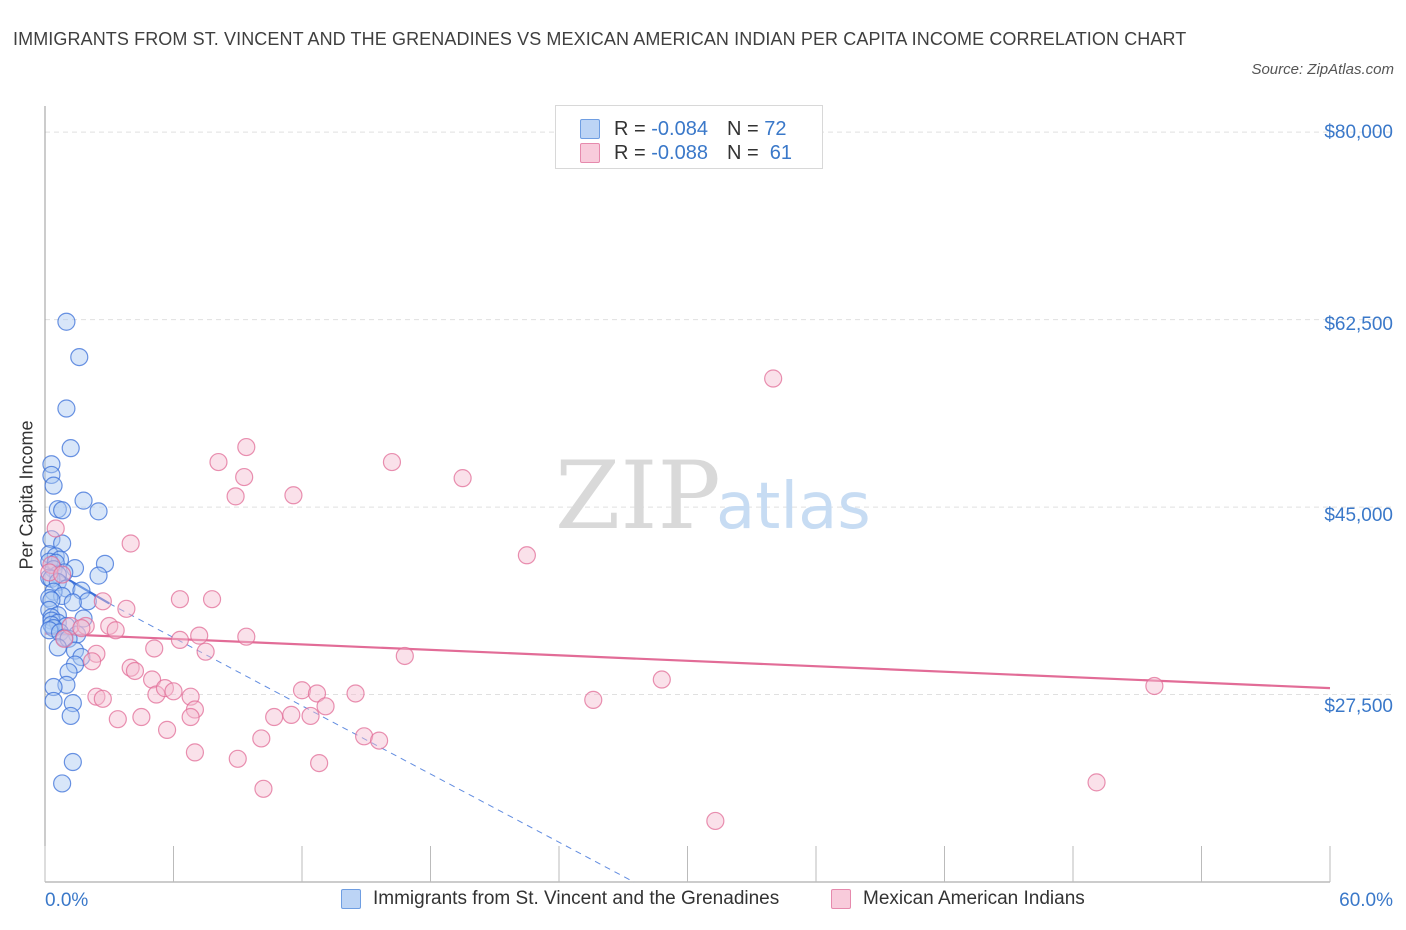 The image size is (1406, 930). I want to click on watermark-atlas: atlas, so click(793, 507).